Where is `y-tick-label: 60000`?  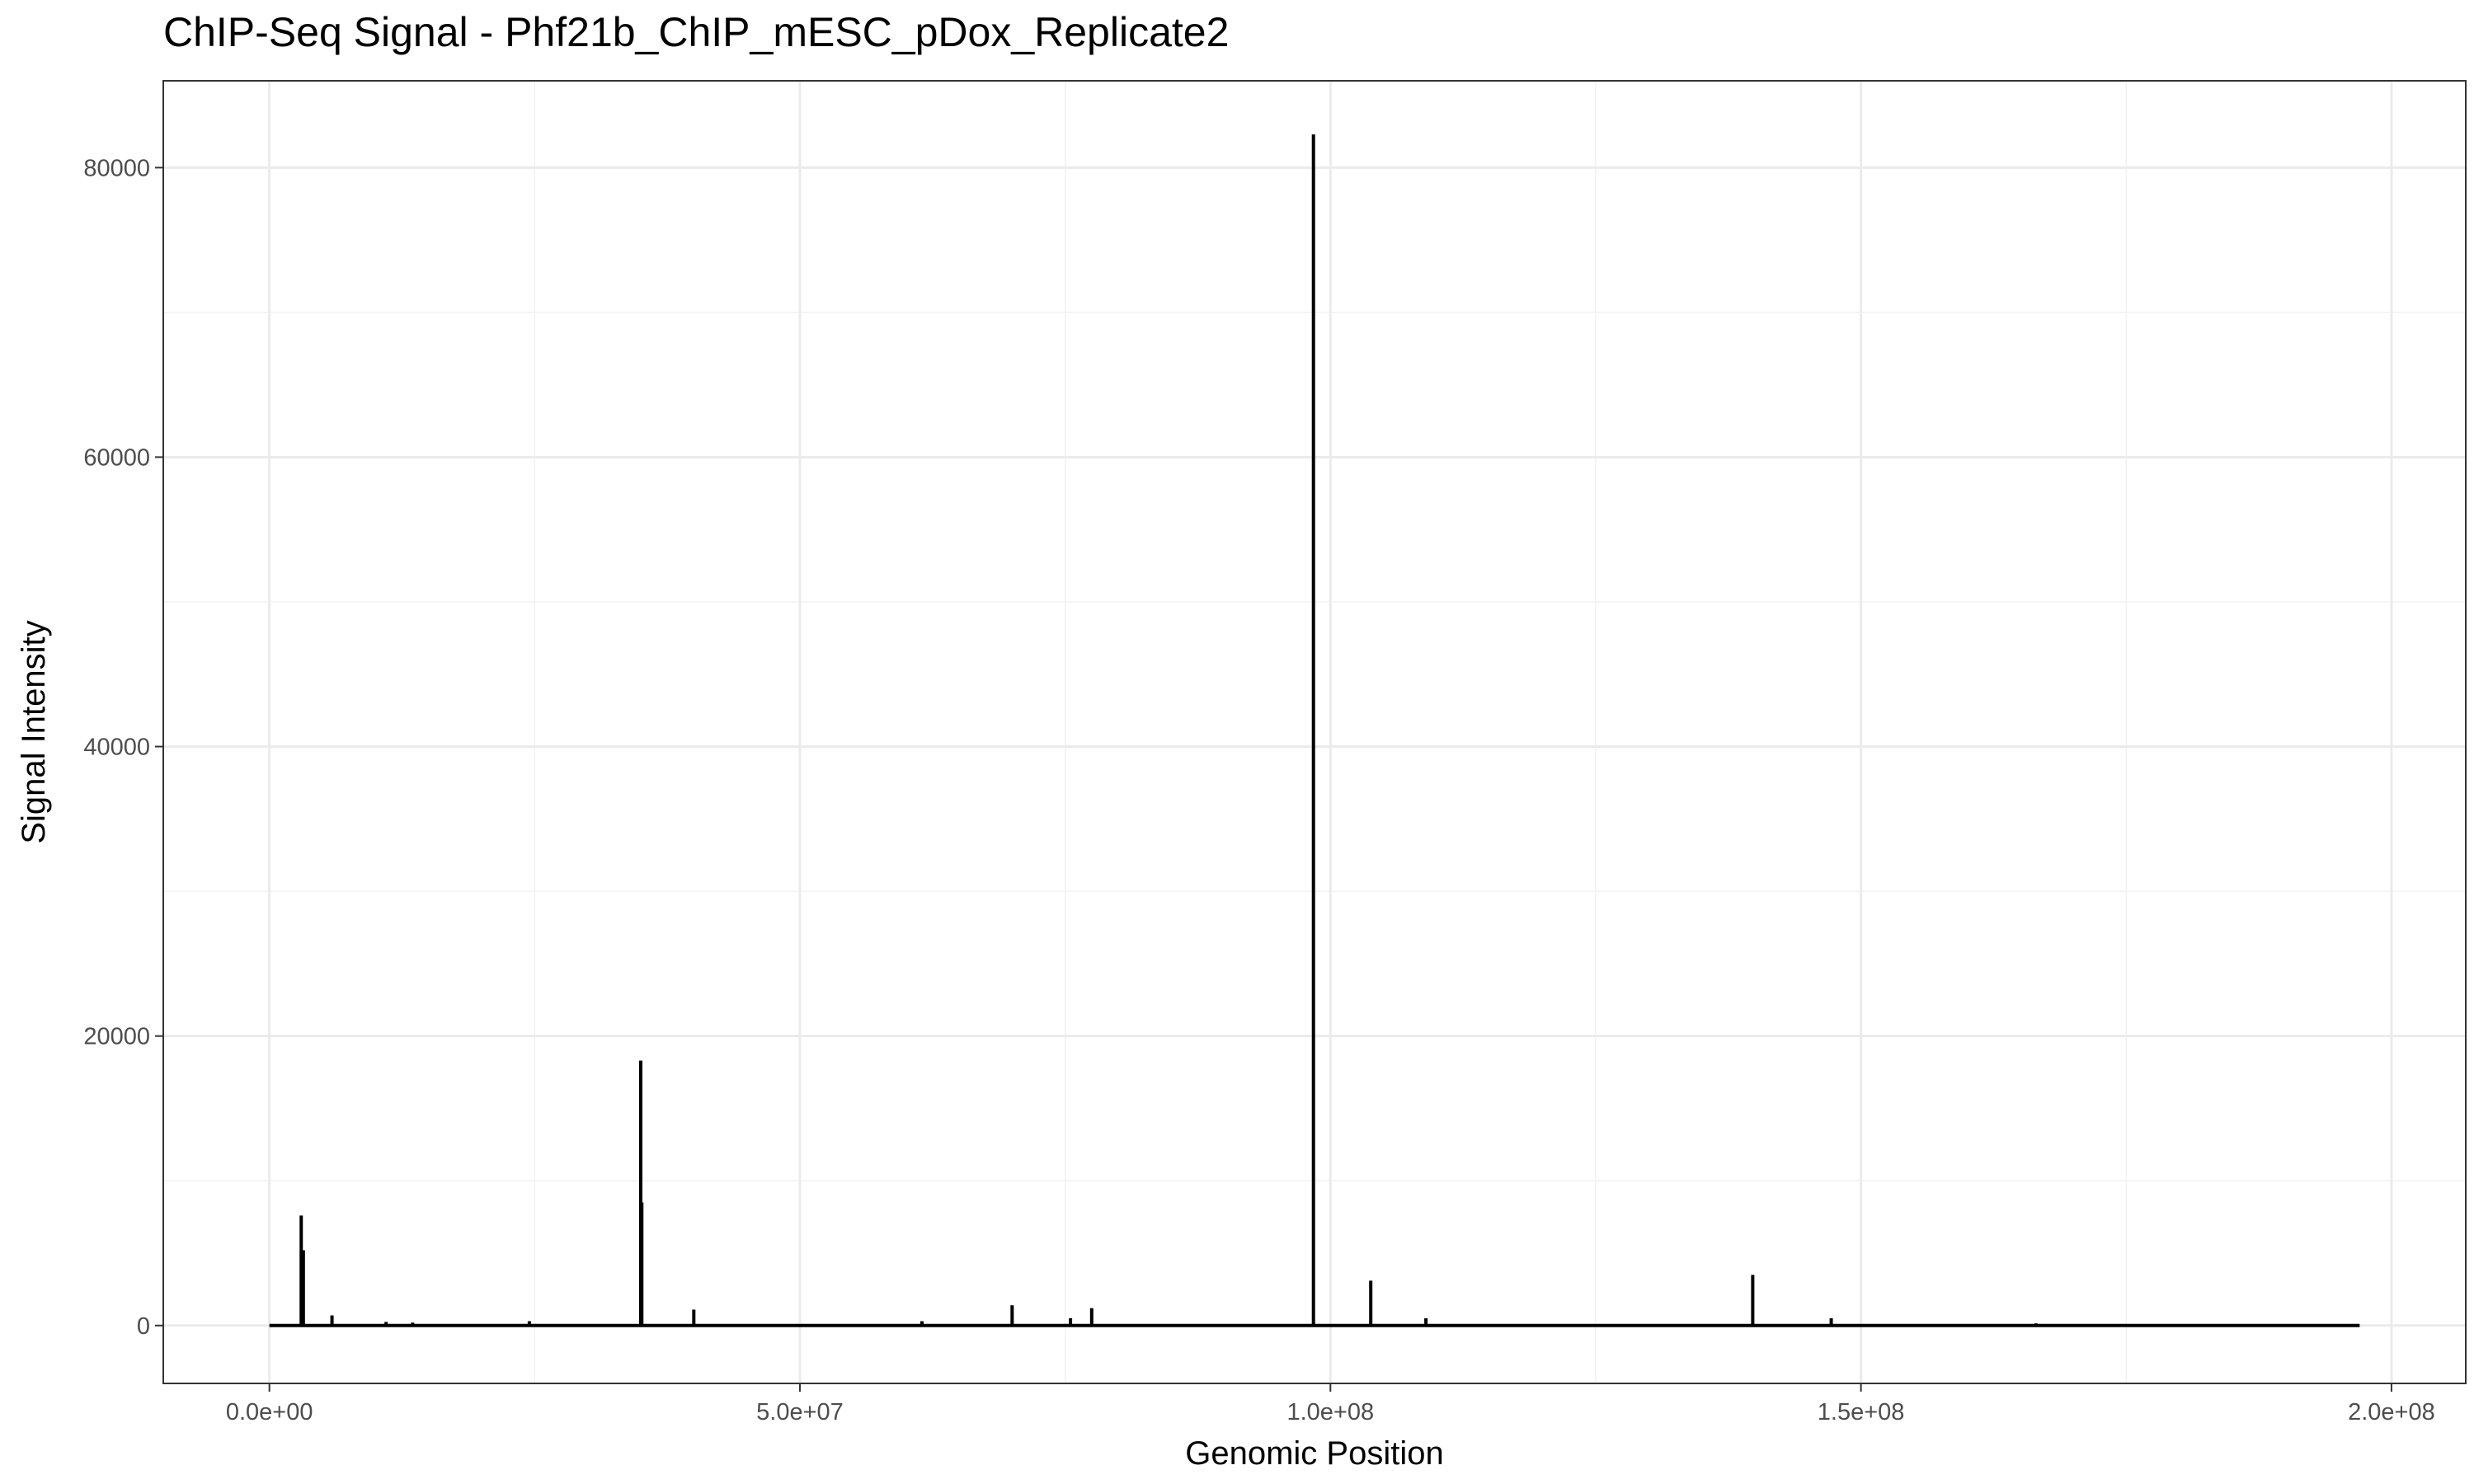 y-tick-label: 60000 is located at coordinates (116, 458).